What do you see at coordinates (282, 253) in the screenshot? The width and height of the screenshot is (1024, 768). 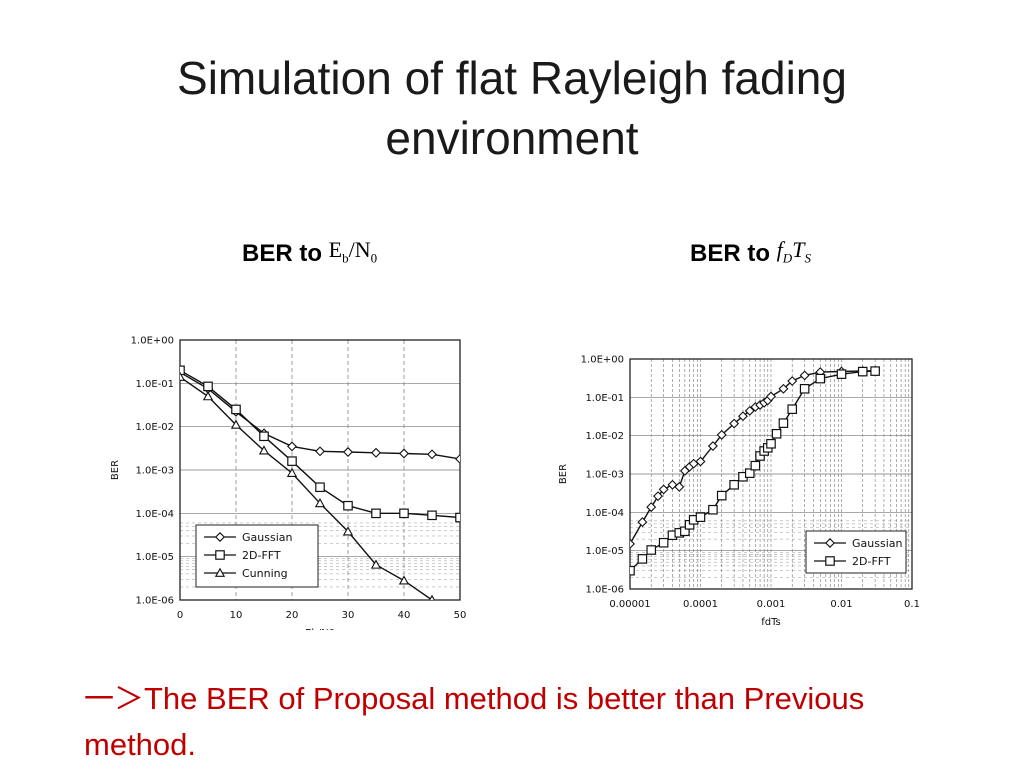 I see `left-heading-label: BER to` at bounding box center [282, 253].